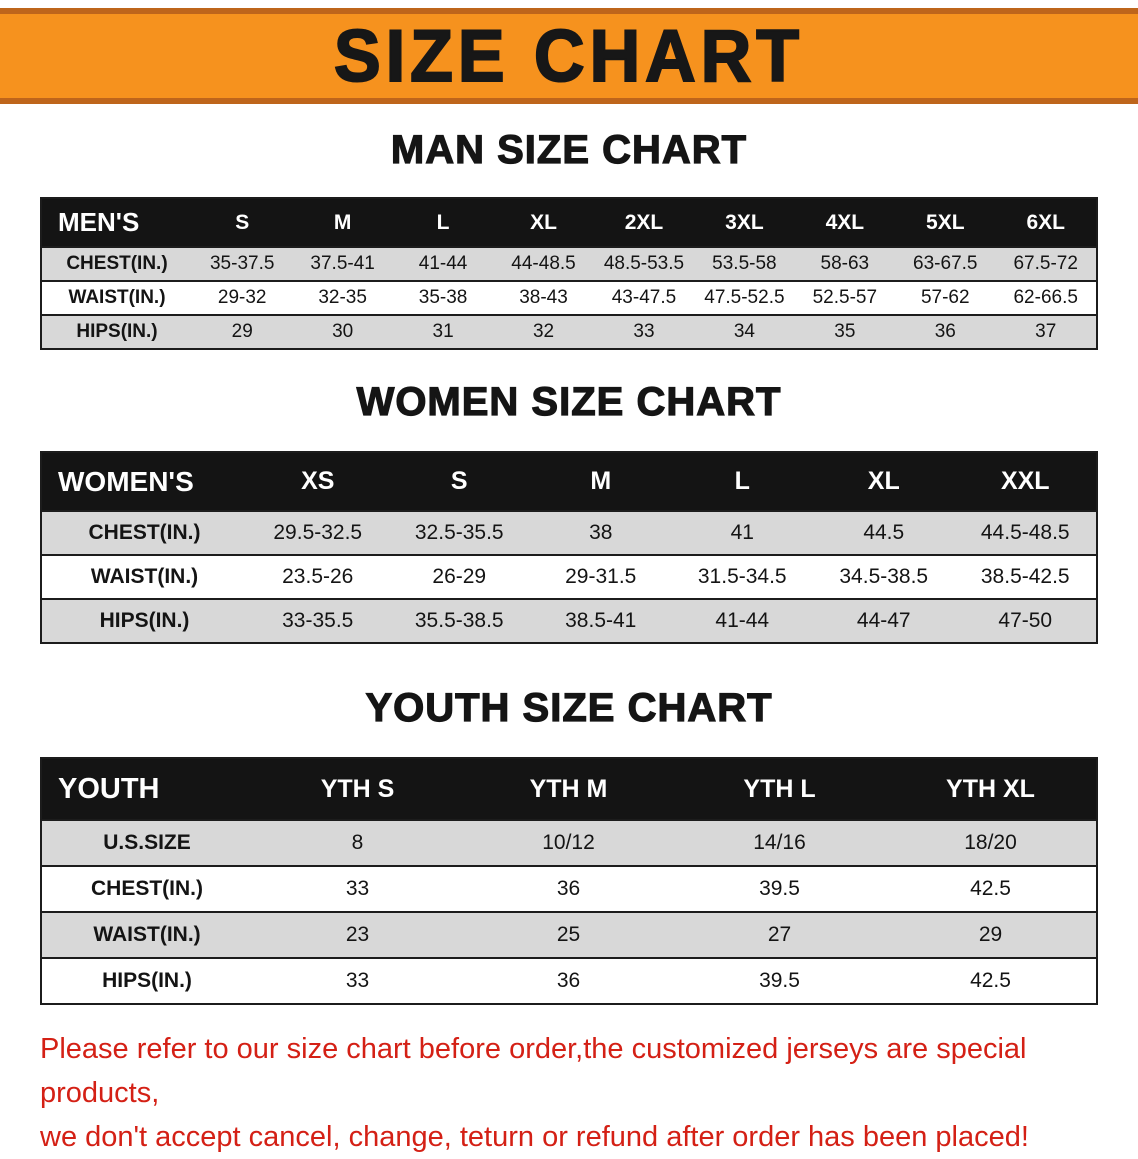 This screenshot has height=1159, width=1138. I want to click on size-value: 39.5, so click(779, 980).